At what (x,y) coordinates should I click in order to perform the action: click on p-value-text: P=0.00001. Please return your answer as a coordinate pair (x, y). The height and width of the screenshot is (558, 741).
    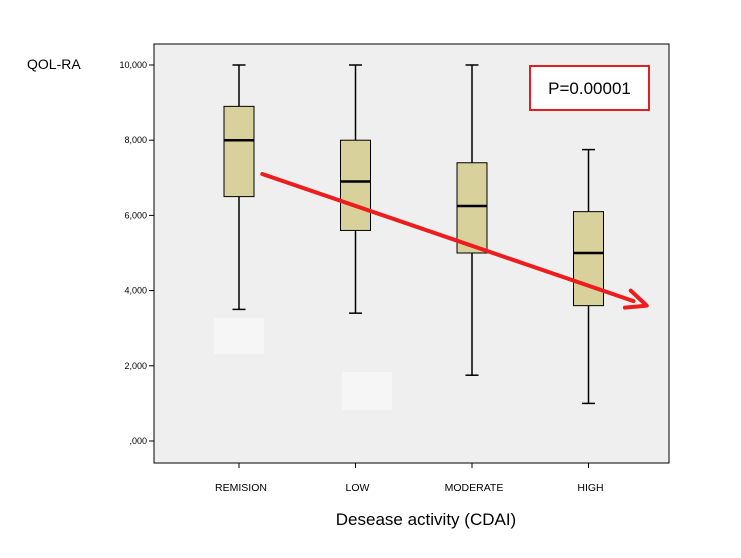
    Looking at the image, I should click on (589, 88).